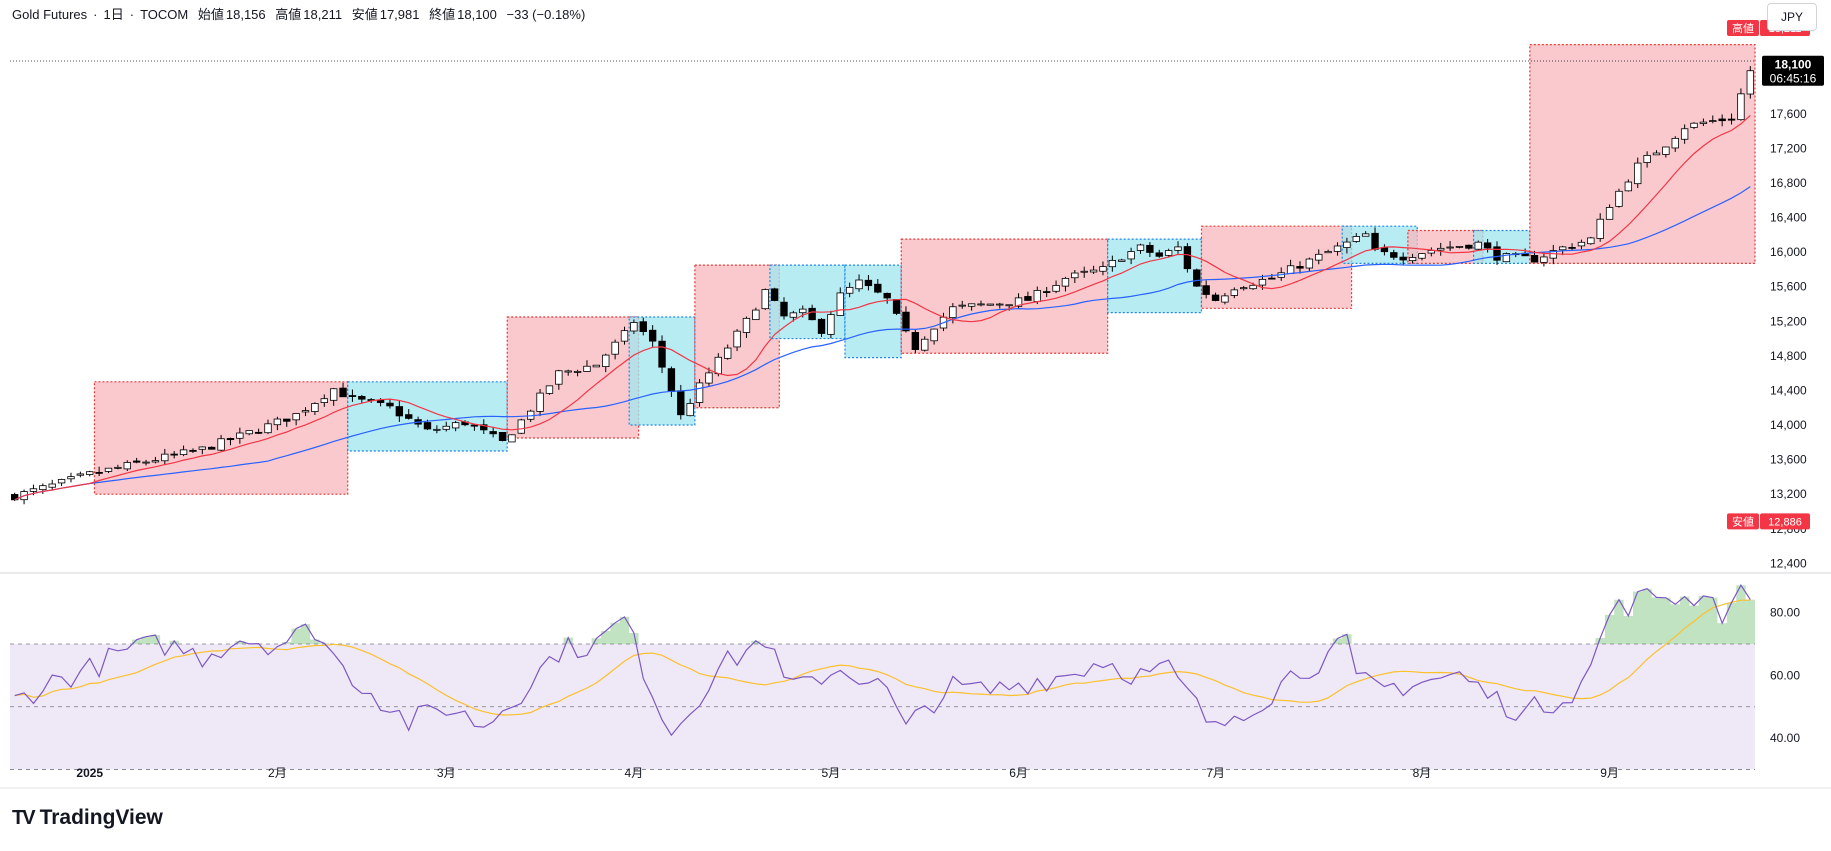  I want to click on rsi-tick-label: 40.00, so click(1785, 738).